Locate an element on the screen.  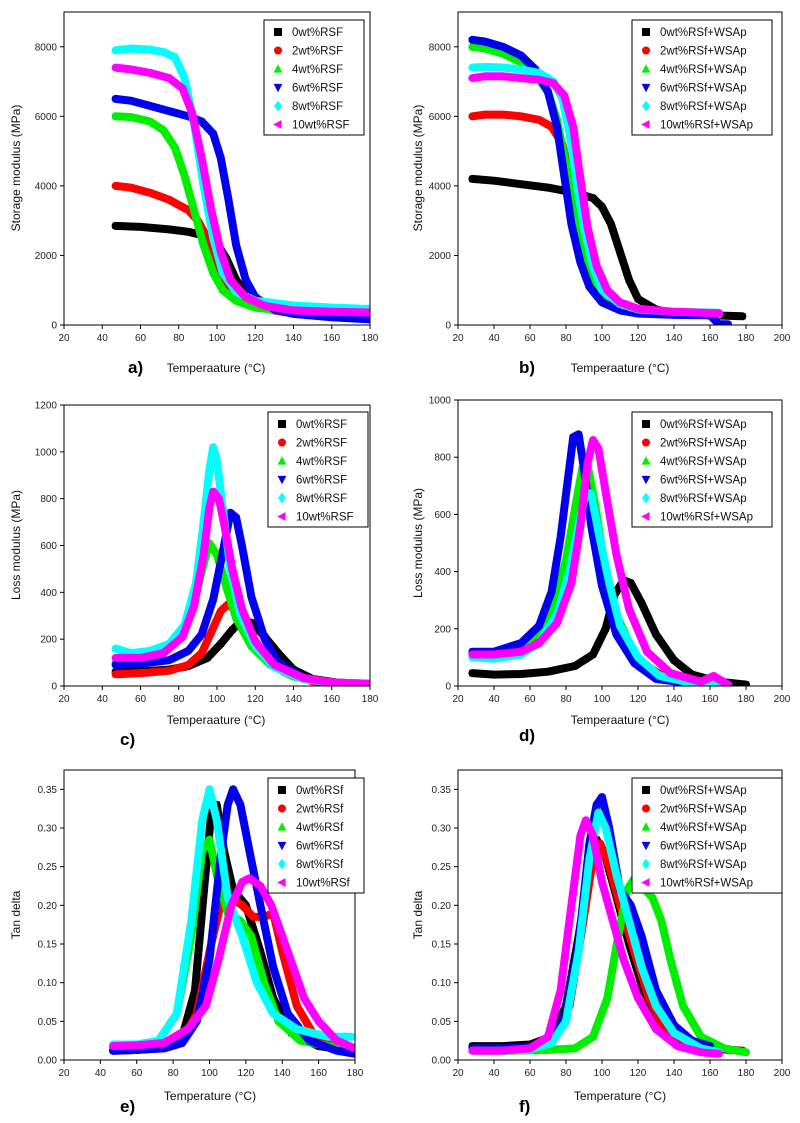
y-tick-label: 600 is located at coordinates (442, 515).